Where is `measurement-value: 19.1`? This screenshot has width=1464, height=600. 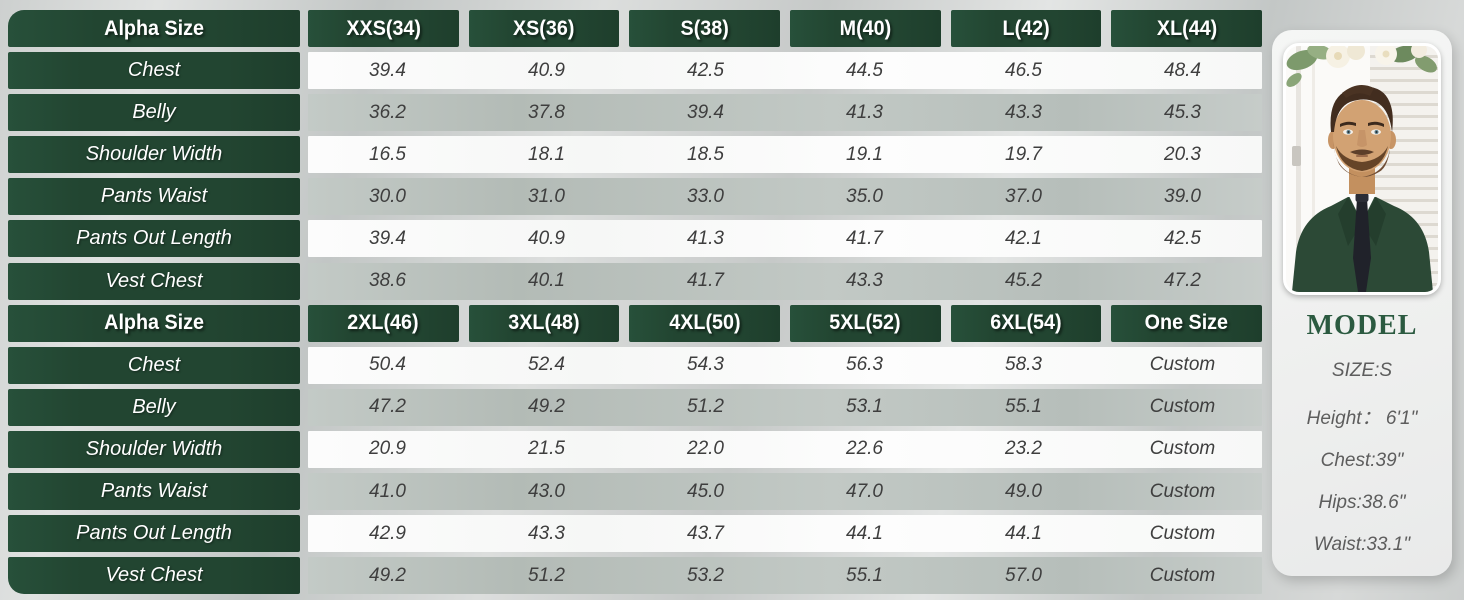
measurement-value: 19.1 is located at coordinates (864, 154).